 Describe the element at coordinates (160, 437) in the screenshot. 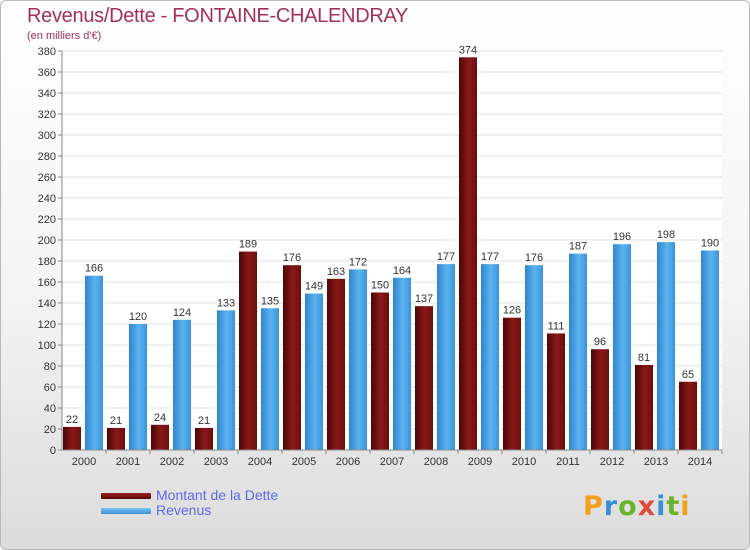

I see `bar-debt-2002` at that location.